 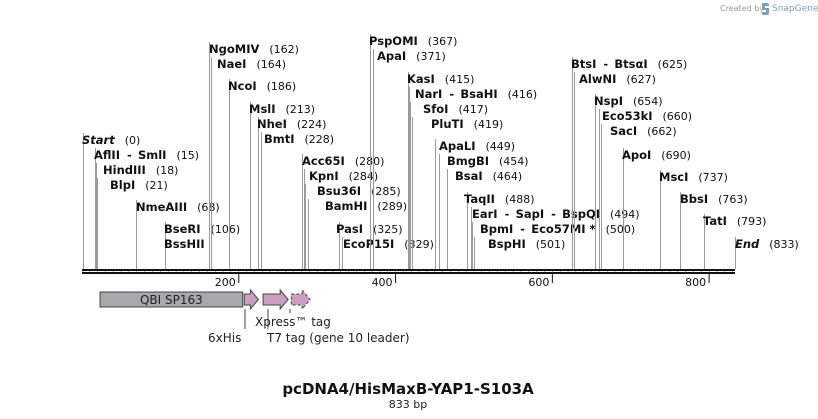 I want to click on site-position: (419), so click(x=489, y=124).